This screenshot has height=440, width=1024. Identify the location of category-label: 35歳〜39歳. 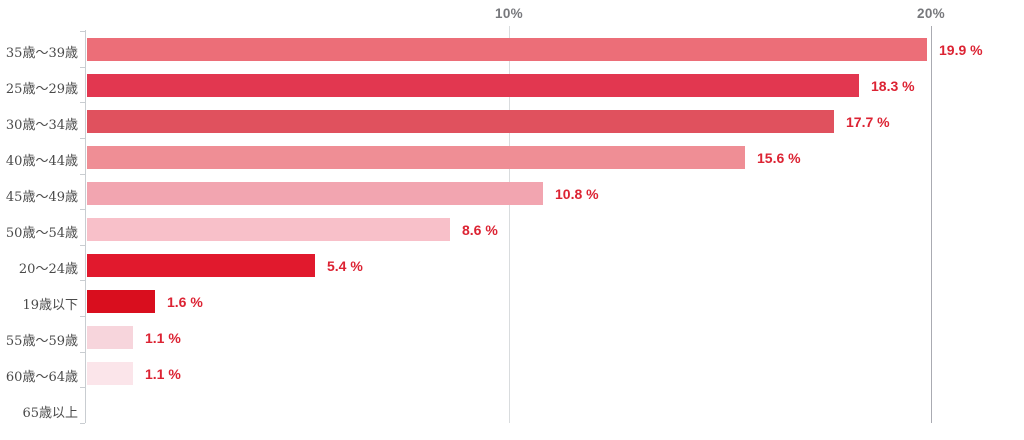
(41, 53).